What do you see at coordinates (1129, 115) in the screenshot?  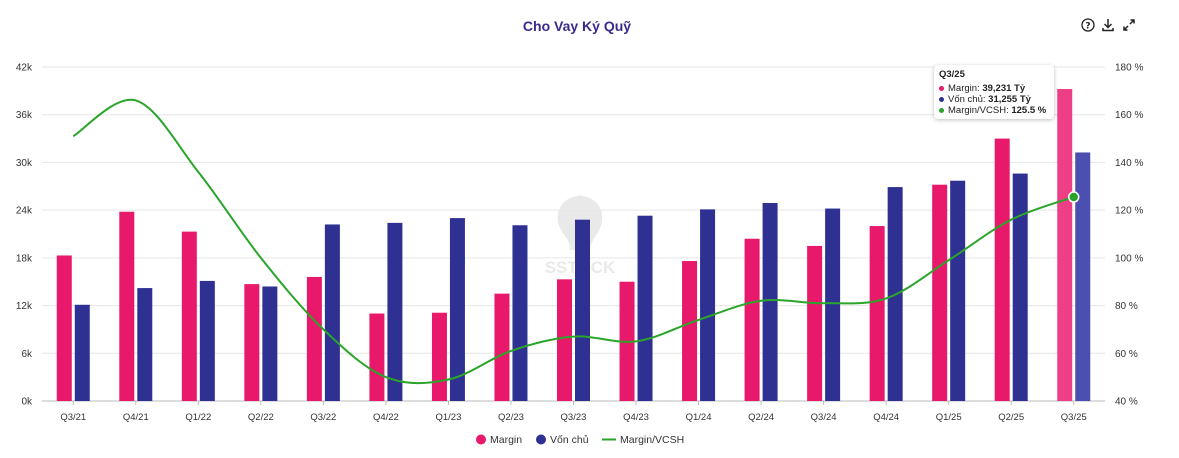 I see `y-right-tick-label: 160 %` at bounding box center [1129, 115].